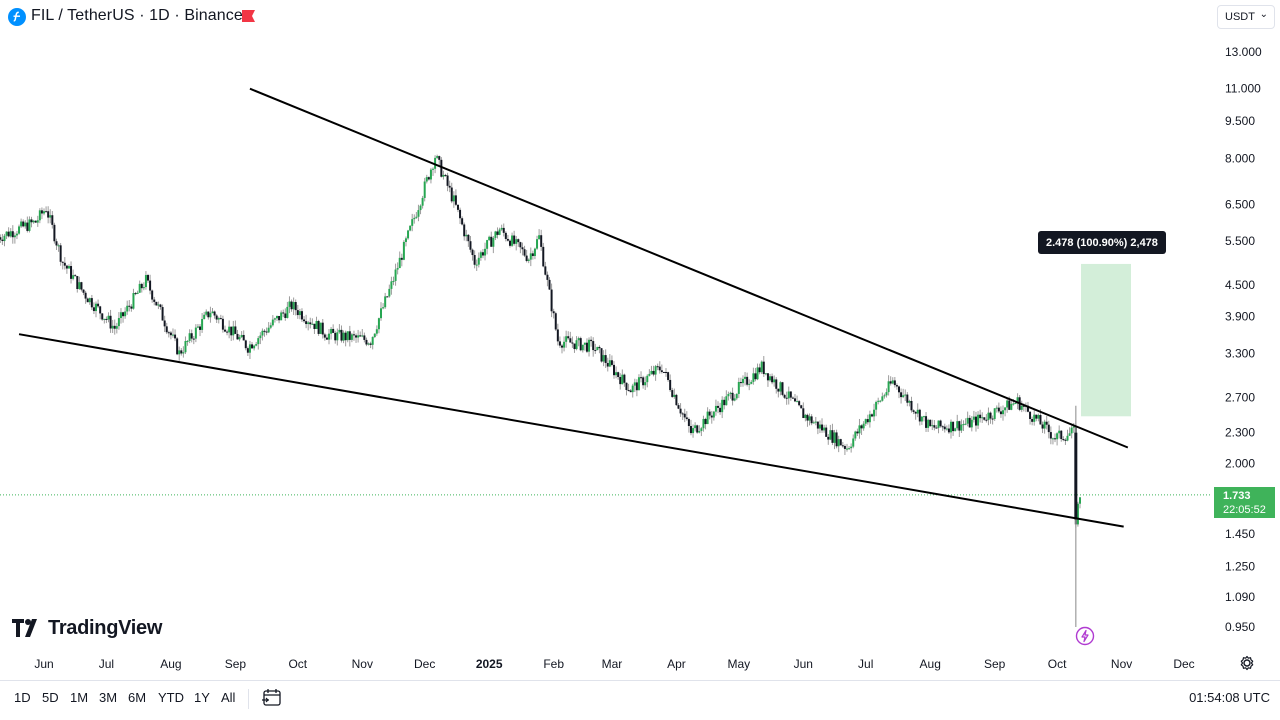  Describe the element at coordinates (1240, 204) in the screenshot. I see `price-tick-label: 6.500` at that location.